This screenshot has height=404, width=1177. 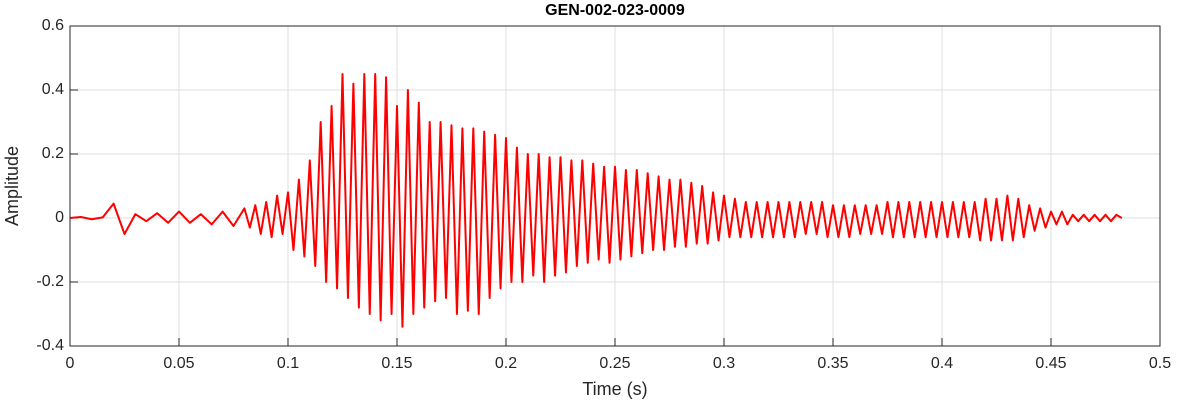 I want to click on x-tick-label: 0.35, so click(x=832, y=363).